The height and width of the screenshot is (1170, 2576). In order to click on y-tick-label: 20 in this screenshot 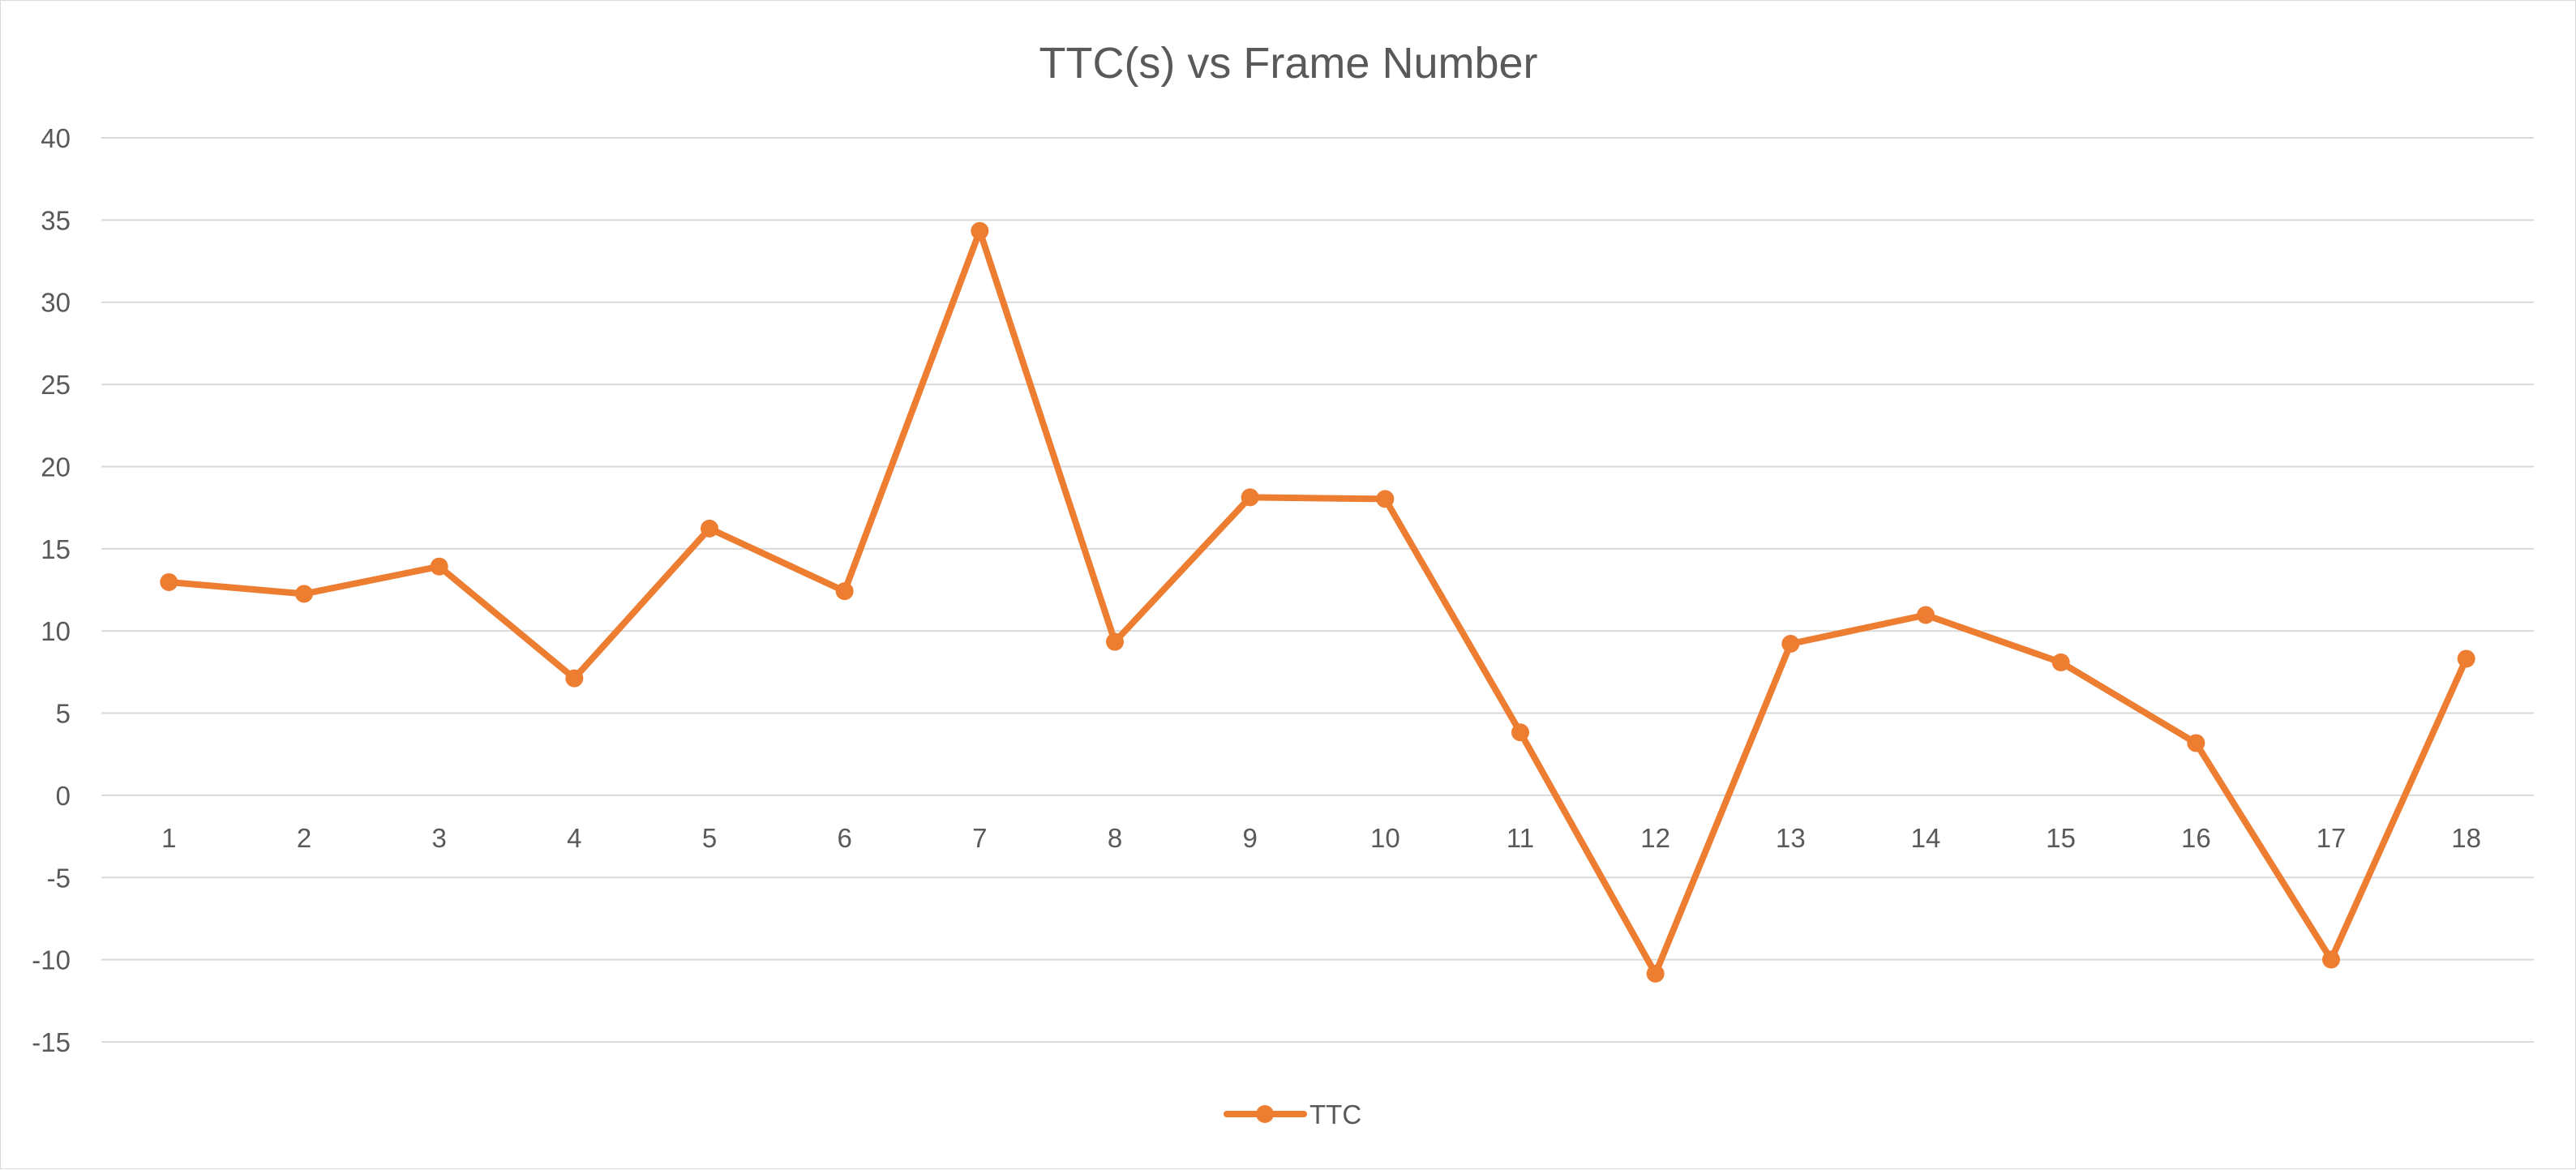, I will do `click(56, 467)`.